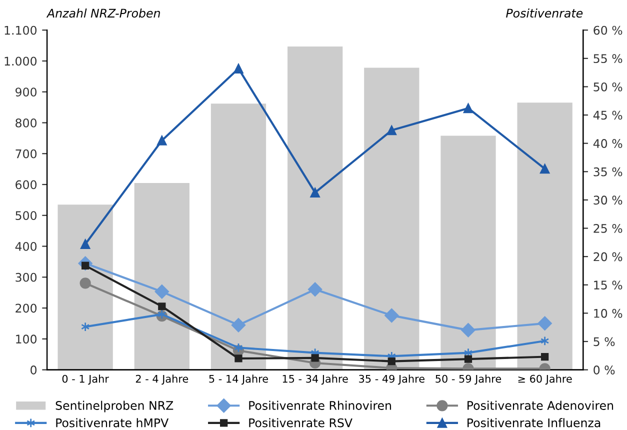 Image resolution: width=627 pixels, height=430 pixels. I want to click on y2-tick-label: 45 %, so click(607, 115).